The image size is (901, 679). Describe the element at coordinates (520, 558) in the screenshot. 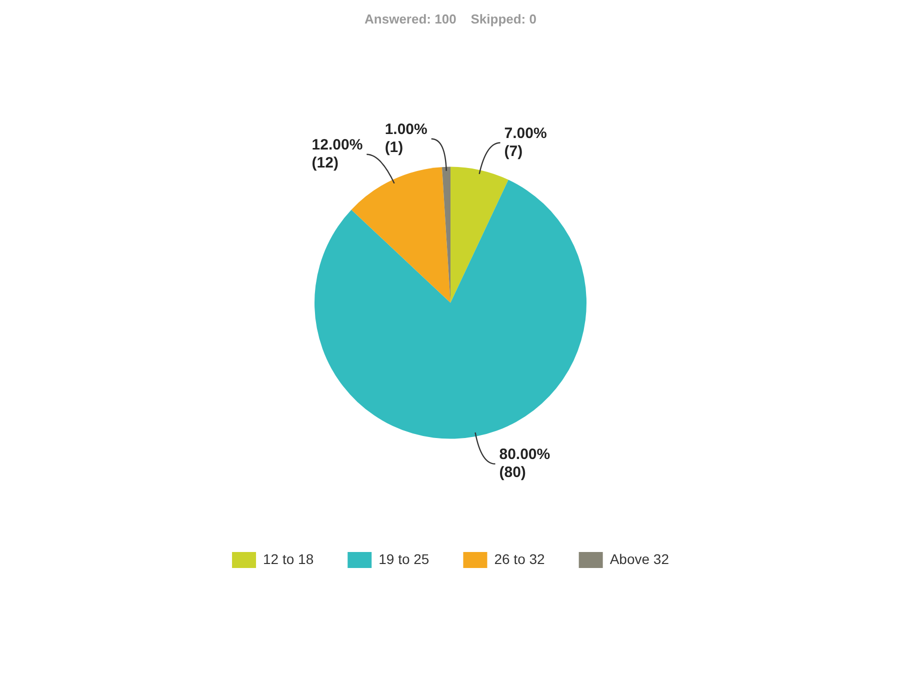

I see `legend-label: 26 to 32` at that location.